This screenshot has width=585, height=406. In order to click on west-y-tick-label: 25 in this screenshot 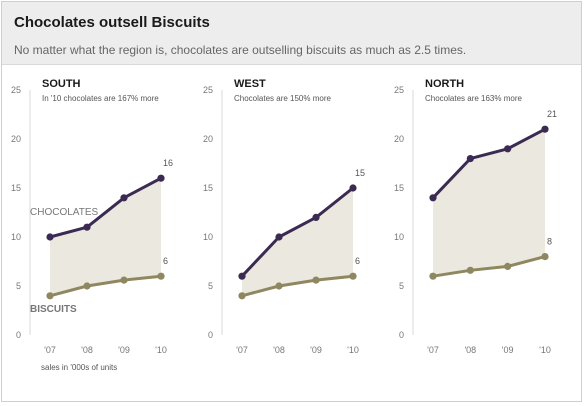, I will do `click(208, 90)`.